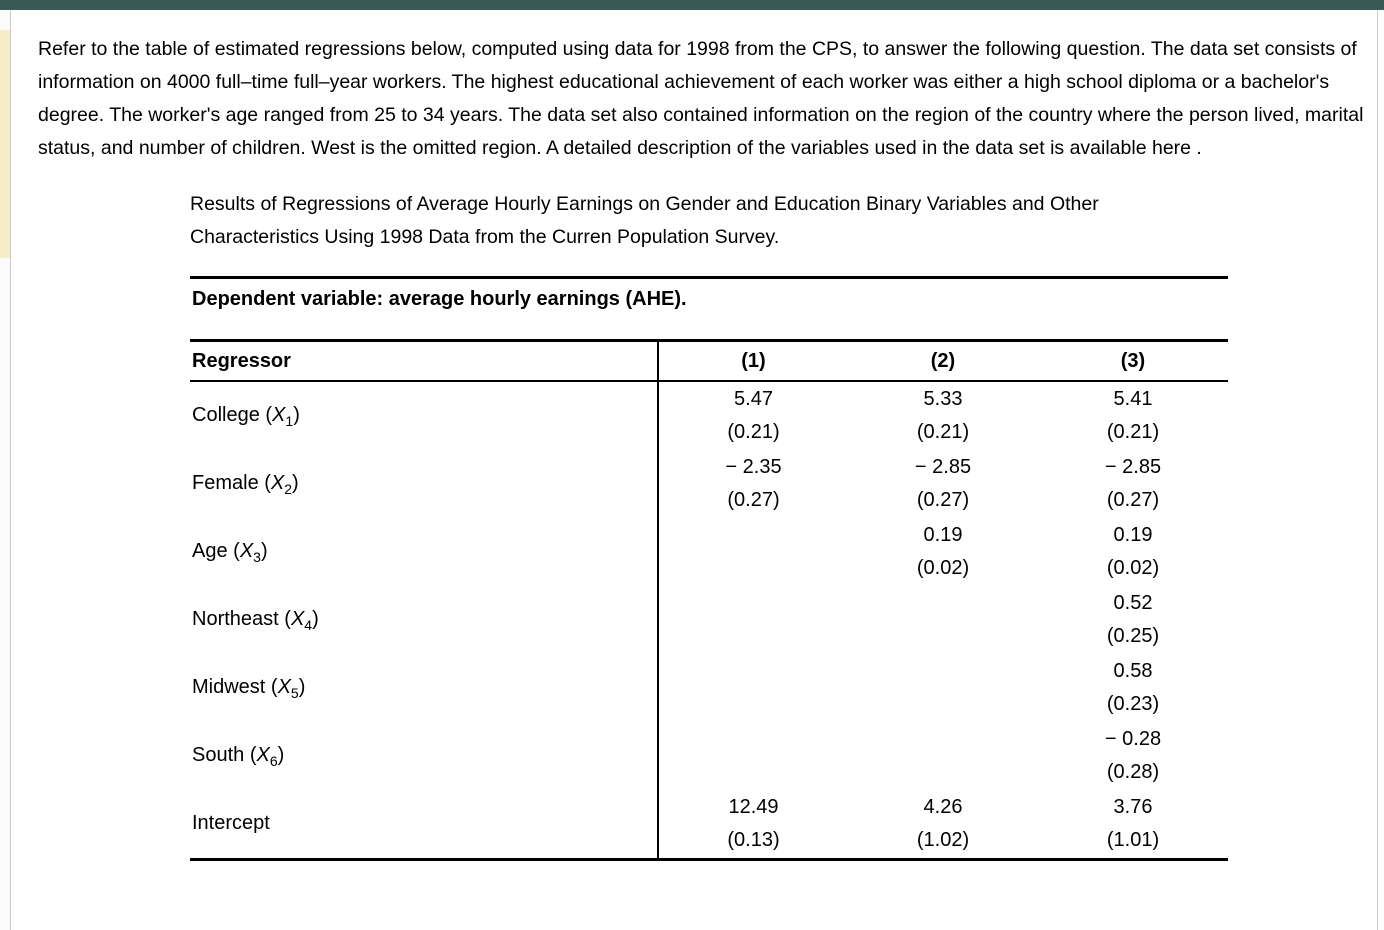  What do you see at coordinates (235, 686) in the screenshot?
I see `regressor-text: Midwest (` at bounding box center [235, 686].